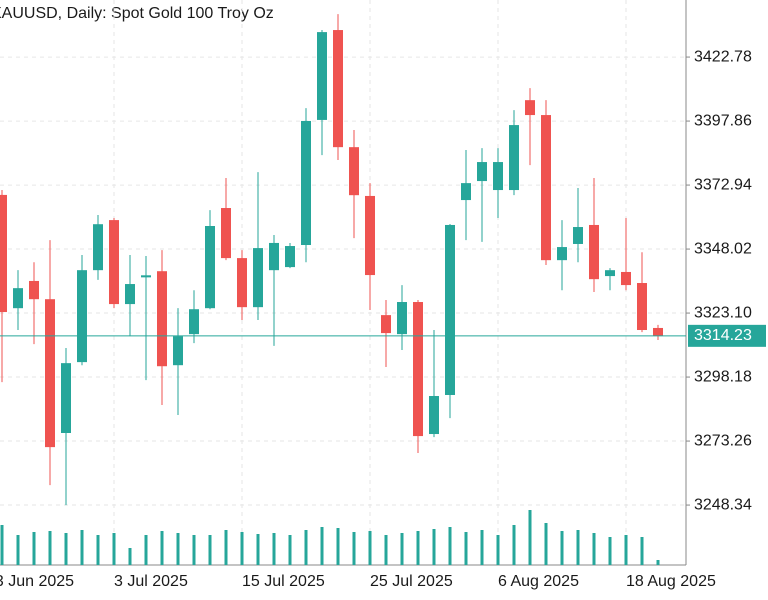  What do you see at coordinates (151, 581) in the screenshot?
I see `x-tick-label: 3 Jul 2025` at bounding box center [151, 581].